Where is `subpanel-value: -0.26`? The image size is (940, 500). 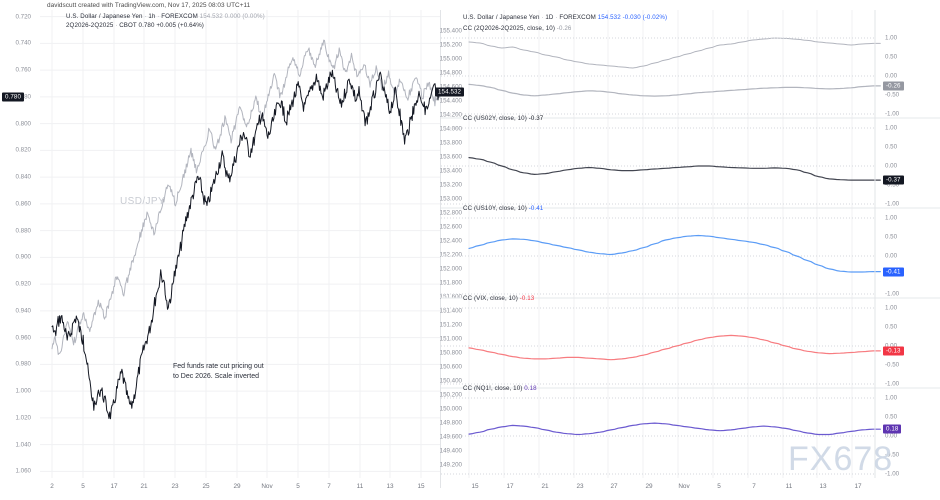 subpanel-value: -0.26 is located at coordinates (563, 28).